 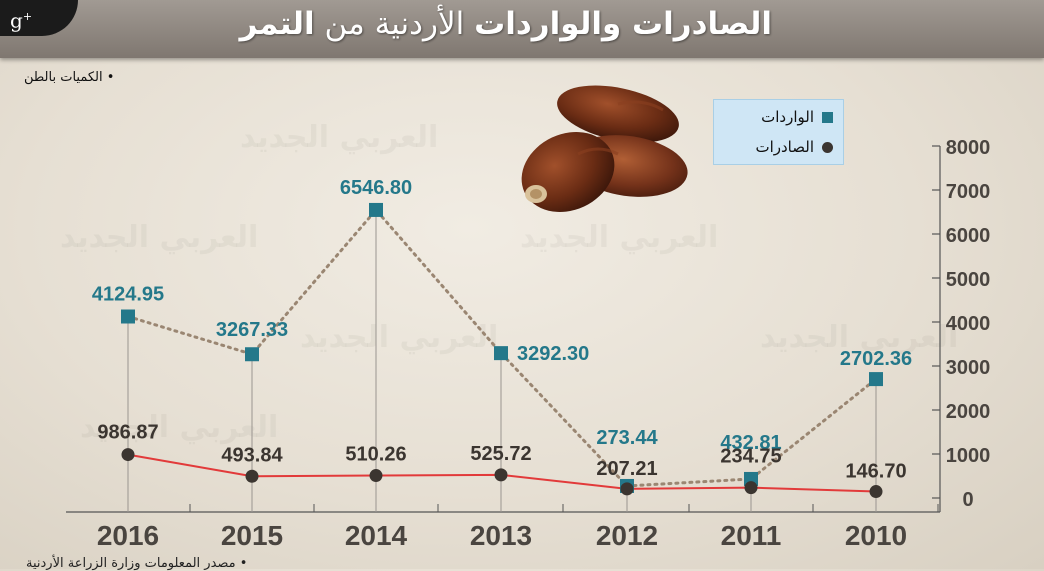 I want to click on imports-data-label: 3292.30, so click(x=553, y=354).